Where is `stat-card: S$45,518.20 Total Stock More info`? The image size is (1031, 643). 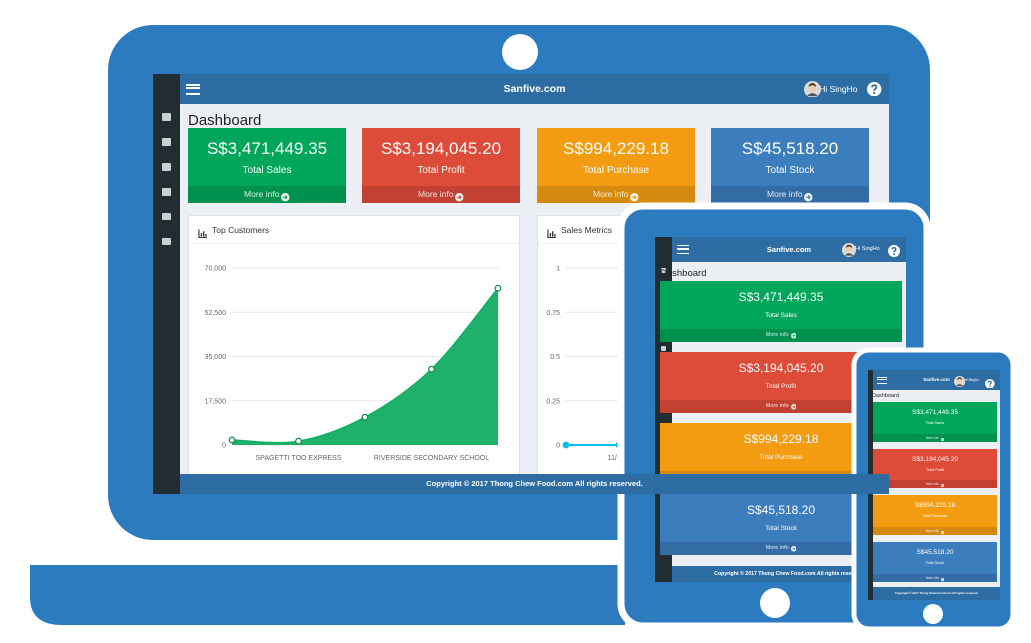
stat-card: S$45,518.20 Total Stock More info is located at coordinates (790, 165).